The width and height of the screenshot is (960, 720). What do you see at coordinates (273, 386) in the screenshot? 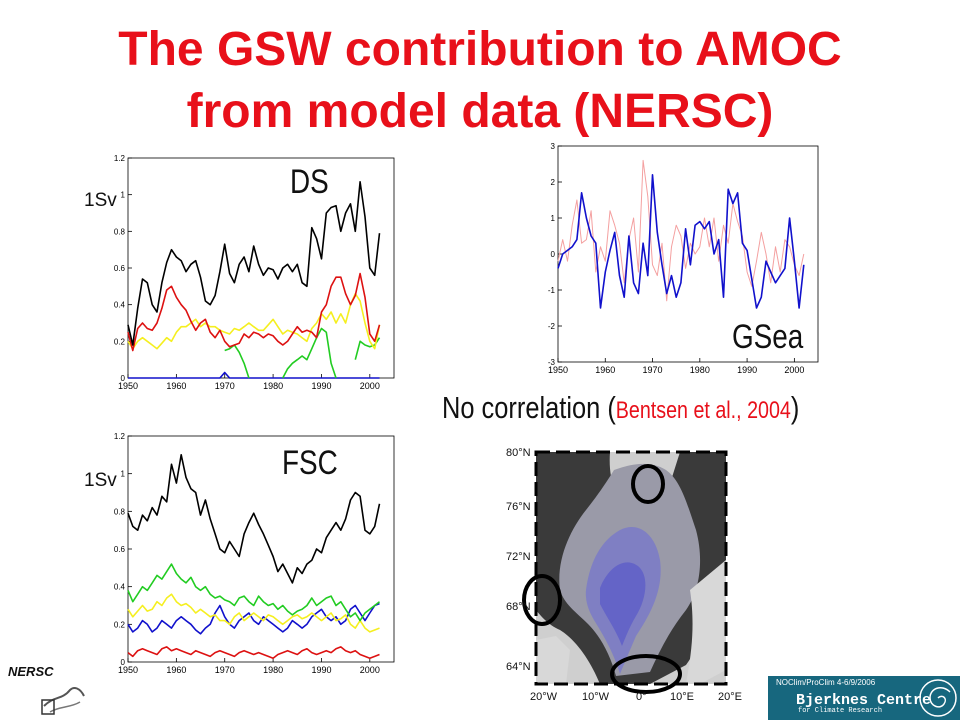
I see `ds-x-tick-label: 1980` at bounding box center [273, 386].